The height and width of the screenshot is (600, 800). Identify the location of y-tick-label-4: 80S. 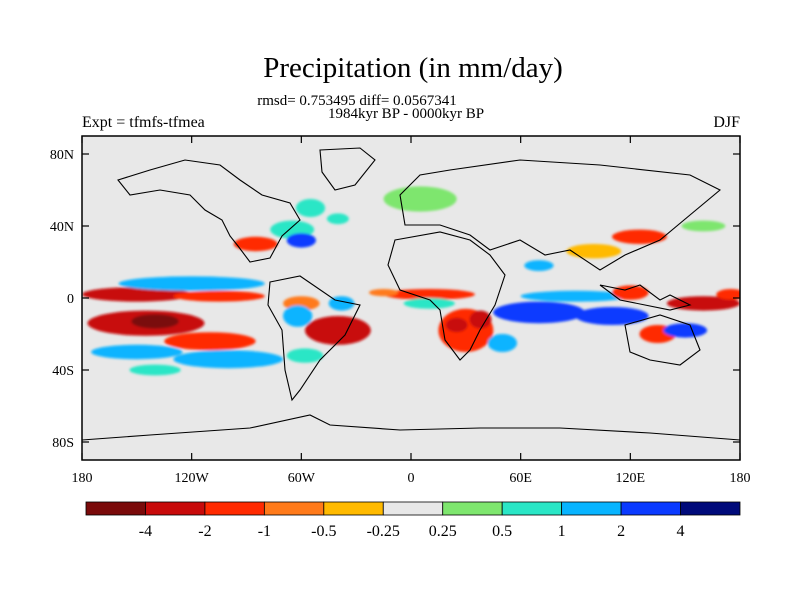
(63, 443).